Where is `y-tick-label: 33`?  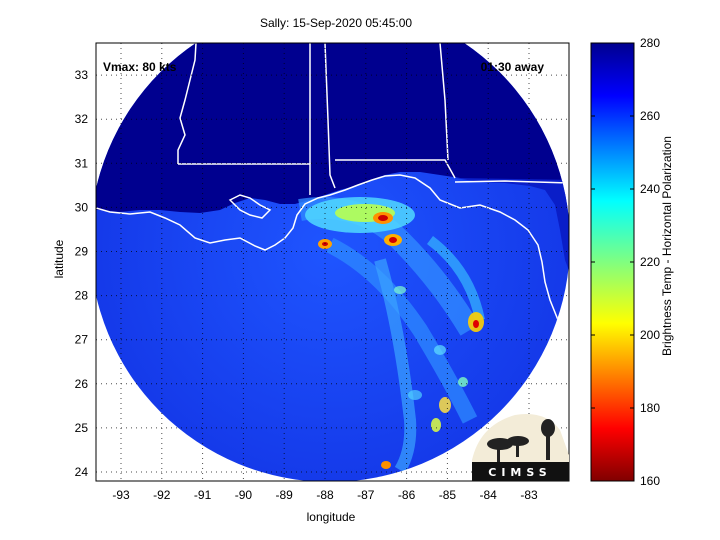 y-tick-label: 33 is located at coordinates (82, 75).